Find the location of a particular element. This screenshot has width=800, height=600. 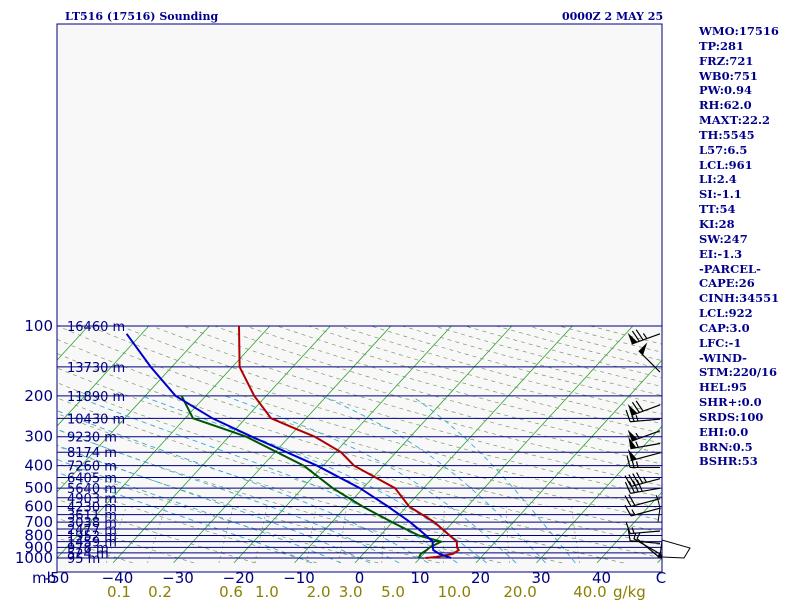

index-item: SW:247 is located at coordinates (723, 238).